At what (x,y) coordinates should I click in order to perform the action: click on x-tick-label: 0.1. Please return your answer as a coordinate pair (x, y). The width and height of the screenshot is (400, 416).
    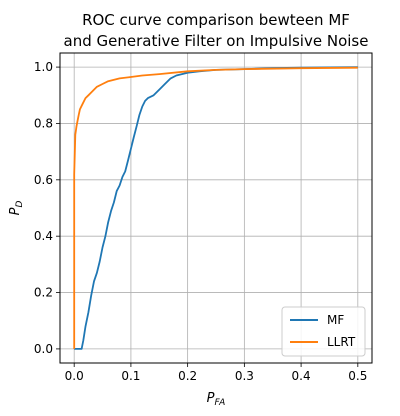
    Looking at the image, I should click on (130, 376).